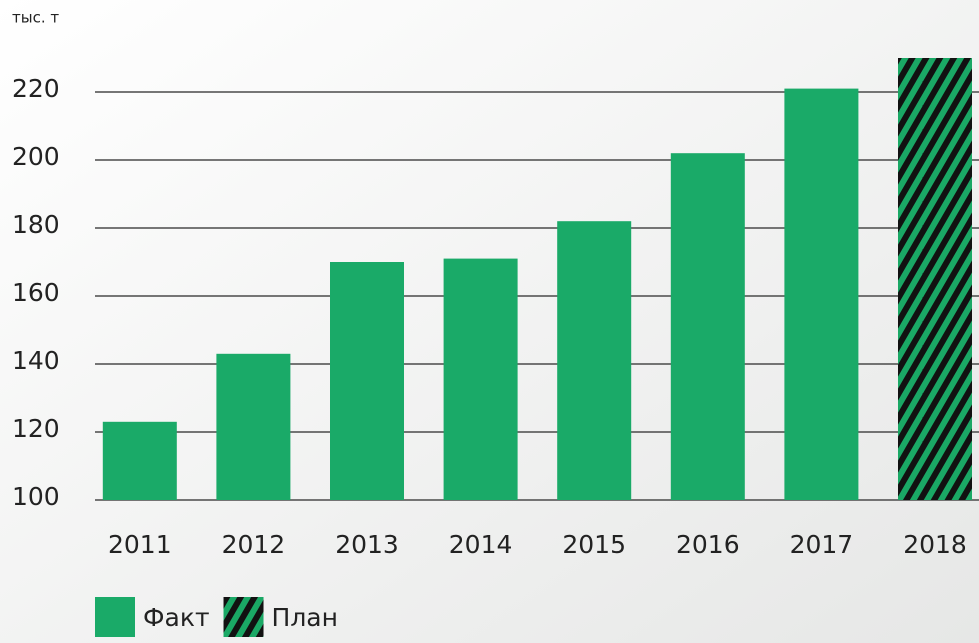 The image size is (979, 643). Describe the element at coordinates (36, 360) in the screenshot. I see `y-tick-label: 140` at that location.